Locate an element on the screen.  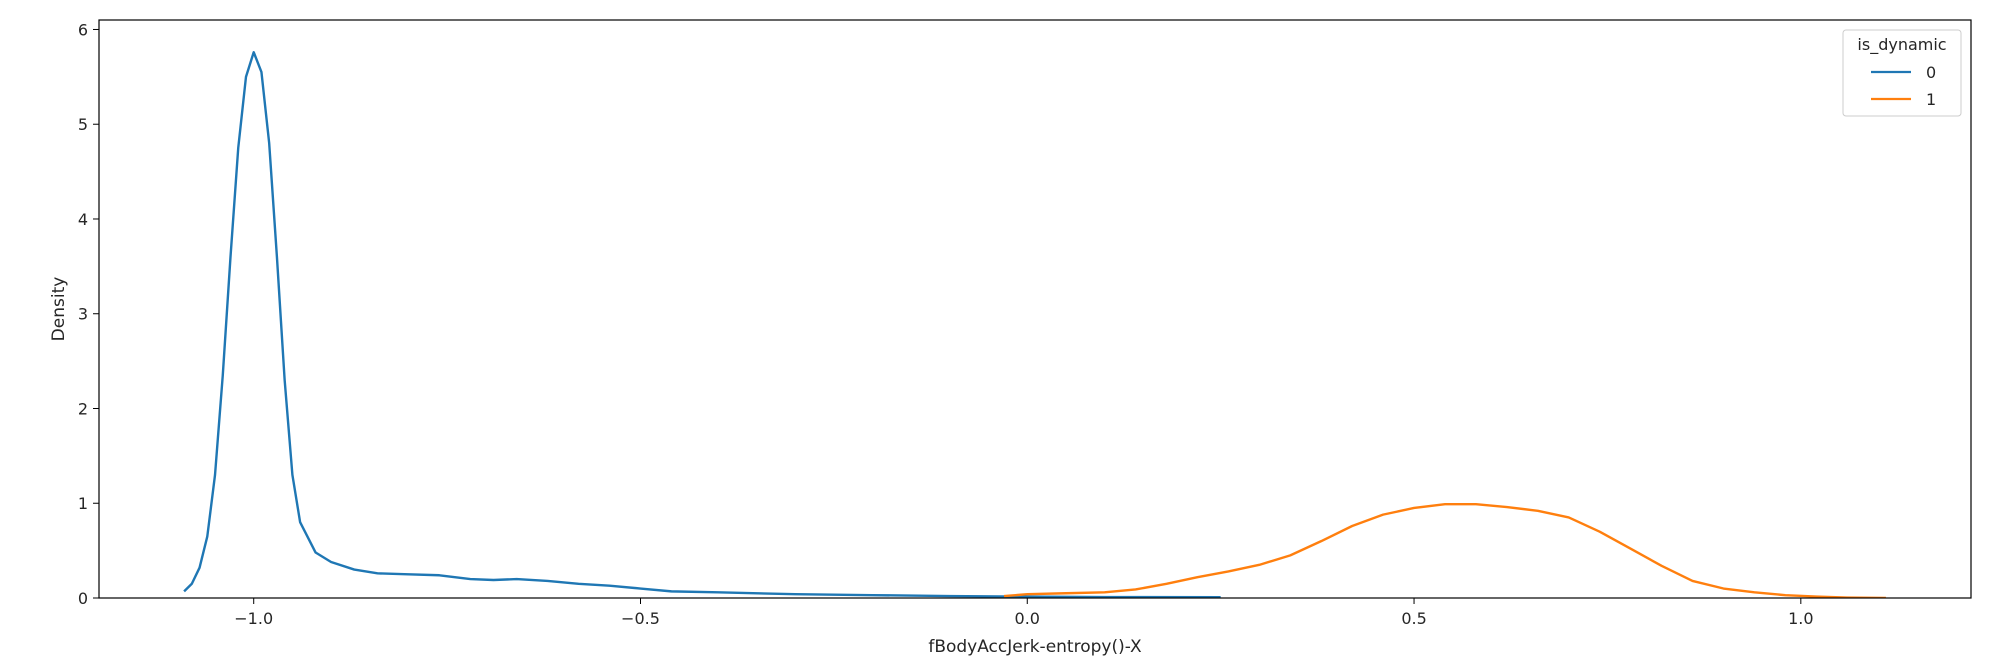
y-tick-label: 2 is located at coordinates (83, 408).